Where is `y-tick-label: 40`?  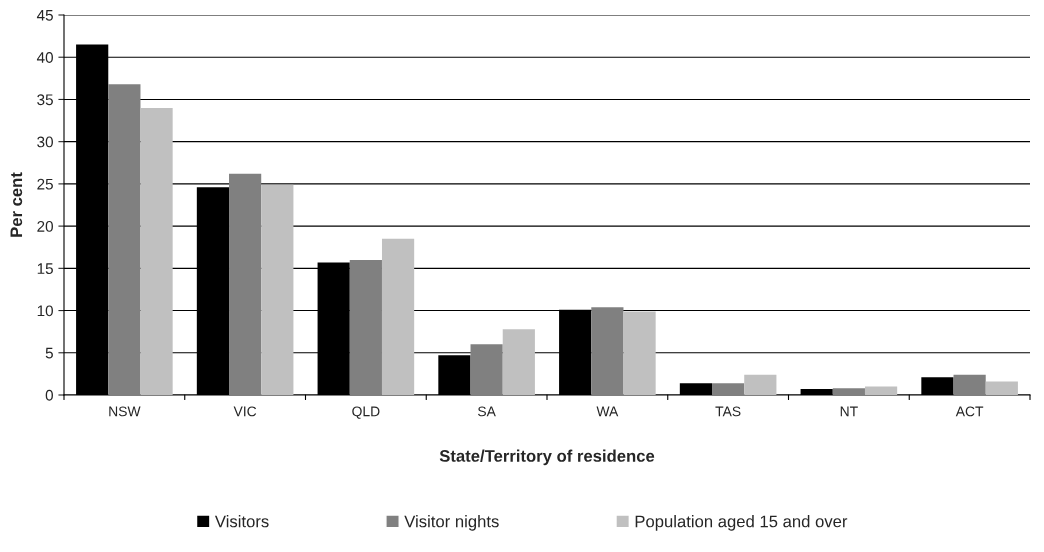
y-tick-label: 40 is located at coordinates (44, 57).